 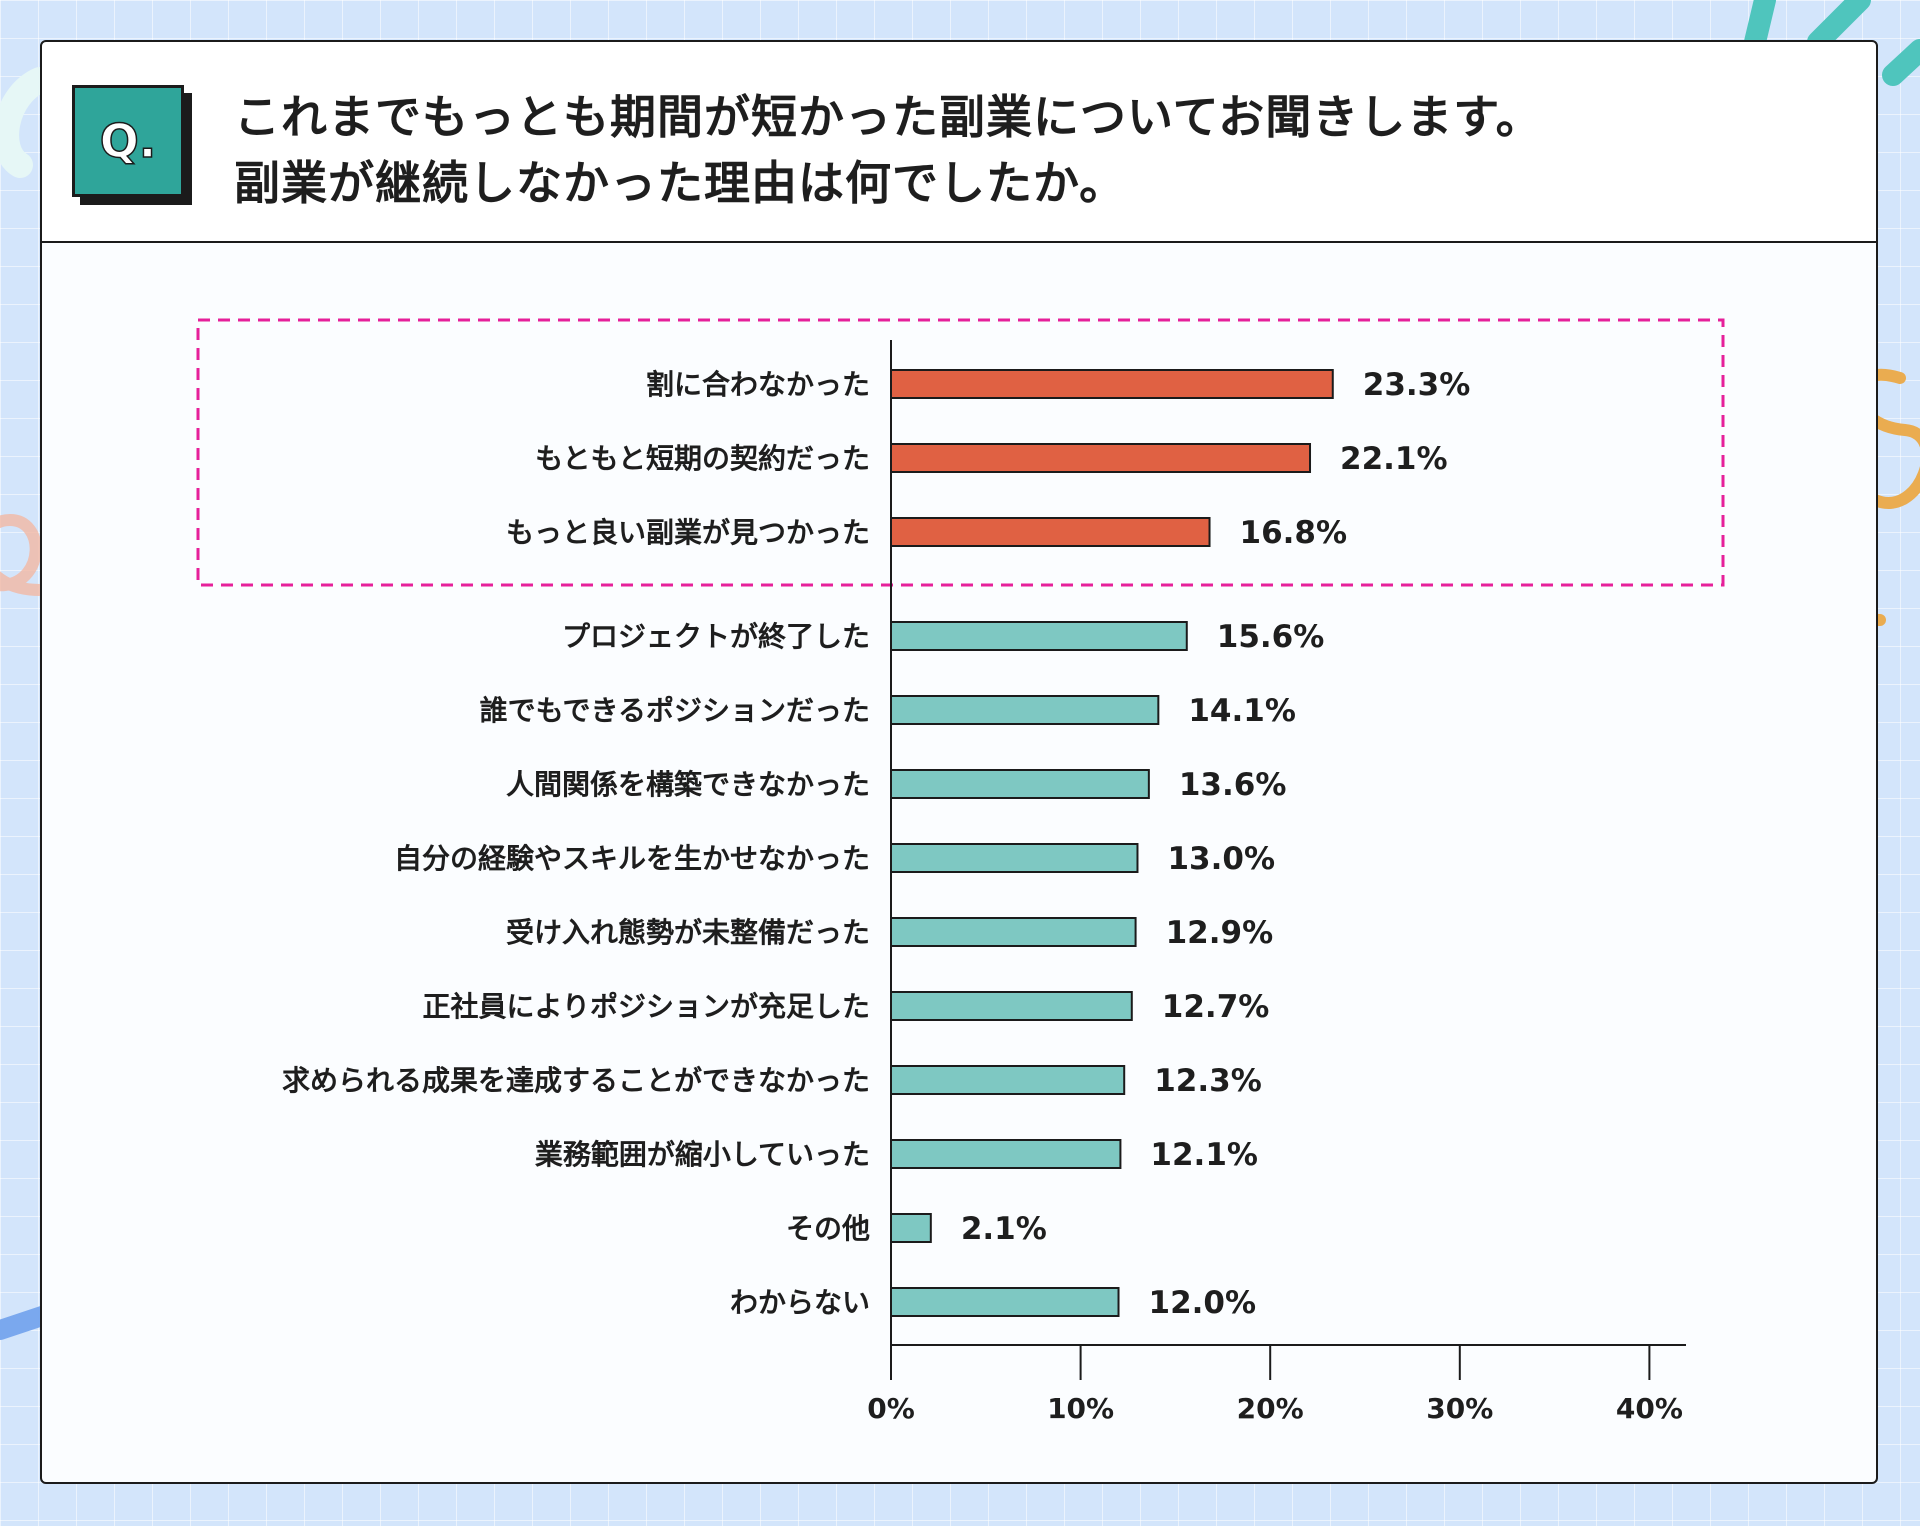 What do you see at coordinates (688, 932) in the screenshot?
I see `category-label: 受け入れ態勢が未整備だった` at bounding box center [688, 932].